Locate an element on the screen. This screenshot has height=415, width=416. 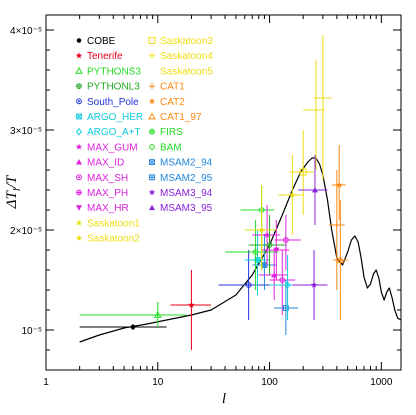
data-point-south-pole is located at coordinates (244, 285).